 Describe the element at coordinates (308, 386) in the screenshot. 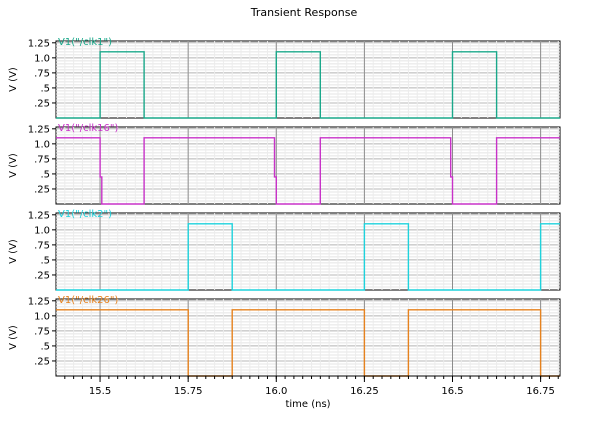

I see `x-axis: 15.5 15.75 16.0 16.25 16.5 16.75` at that location.